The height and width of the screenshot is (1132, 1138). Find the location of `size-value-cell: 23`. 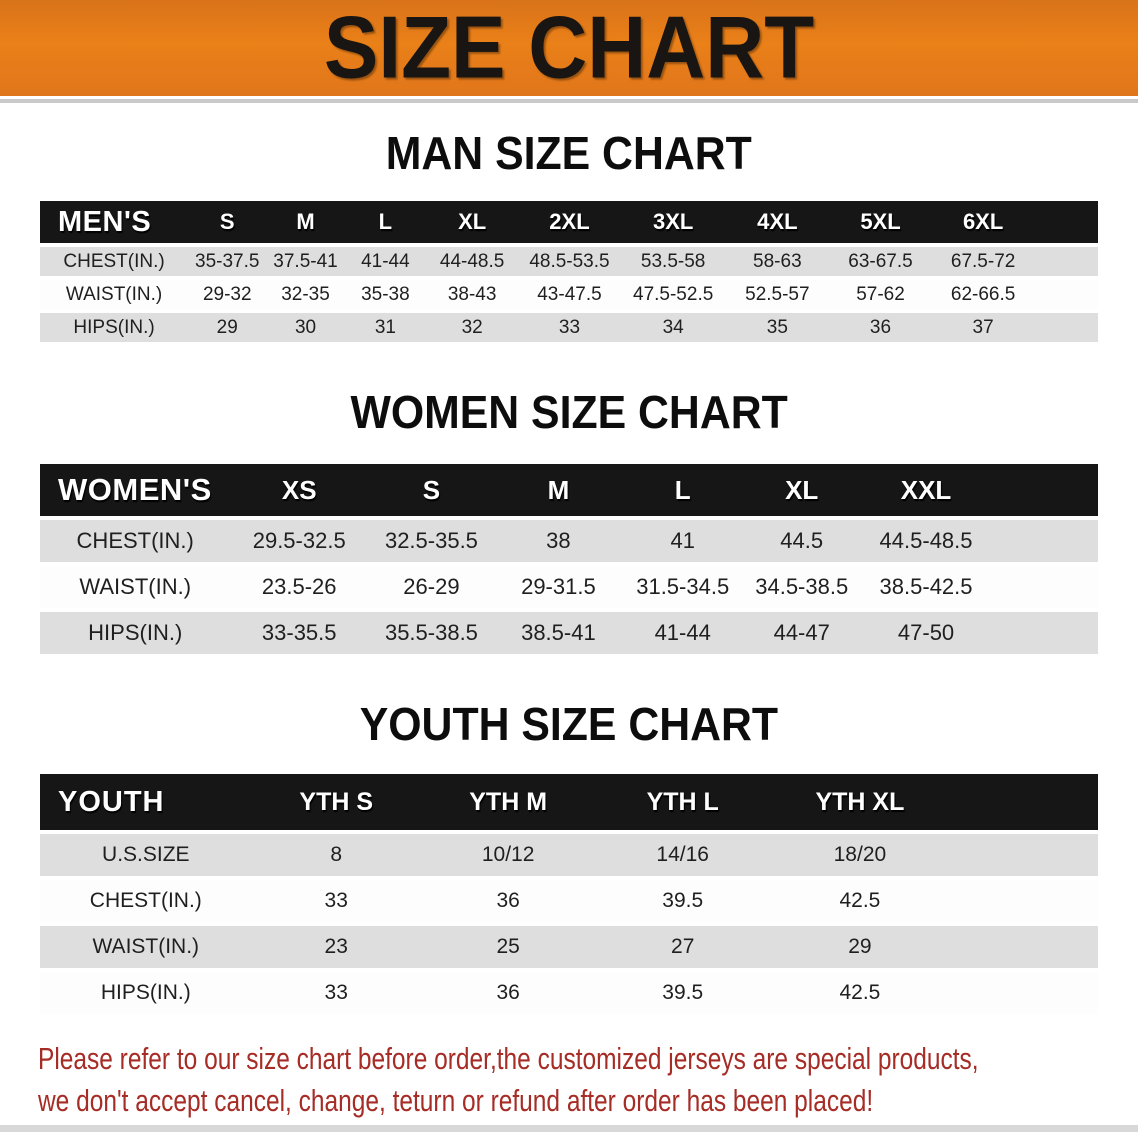

size-value-cell: 23 is located at coordinates (336, 947).